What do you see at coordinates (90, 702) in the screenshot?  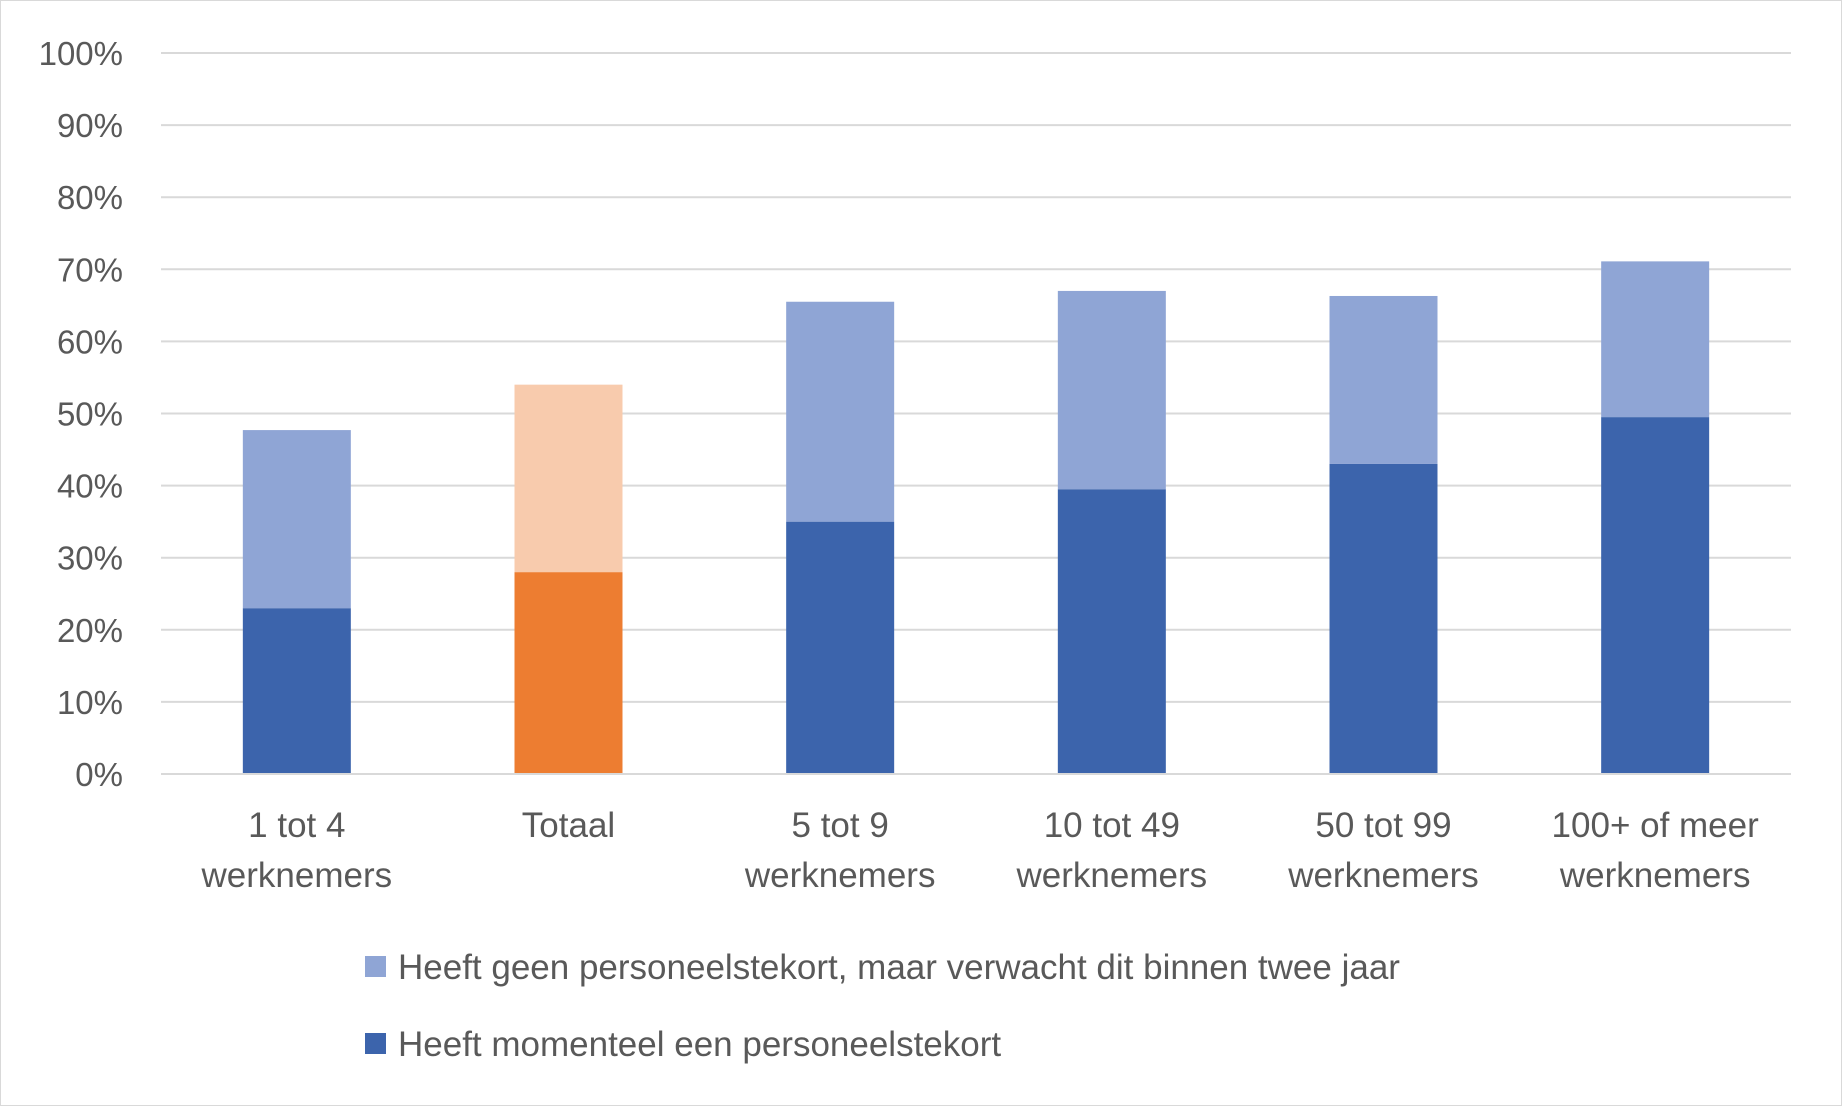 I see `y-tick-label: 10%` at bounding box center [90, 702].